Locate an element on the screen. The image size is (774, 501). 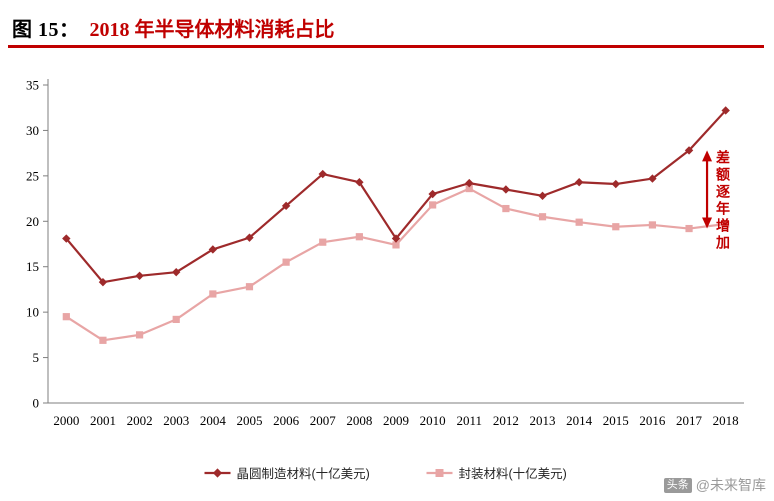
x-tick-label: 2004 is located at coordinates (213, 420).